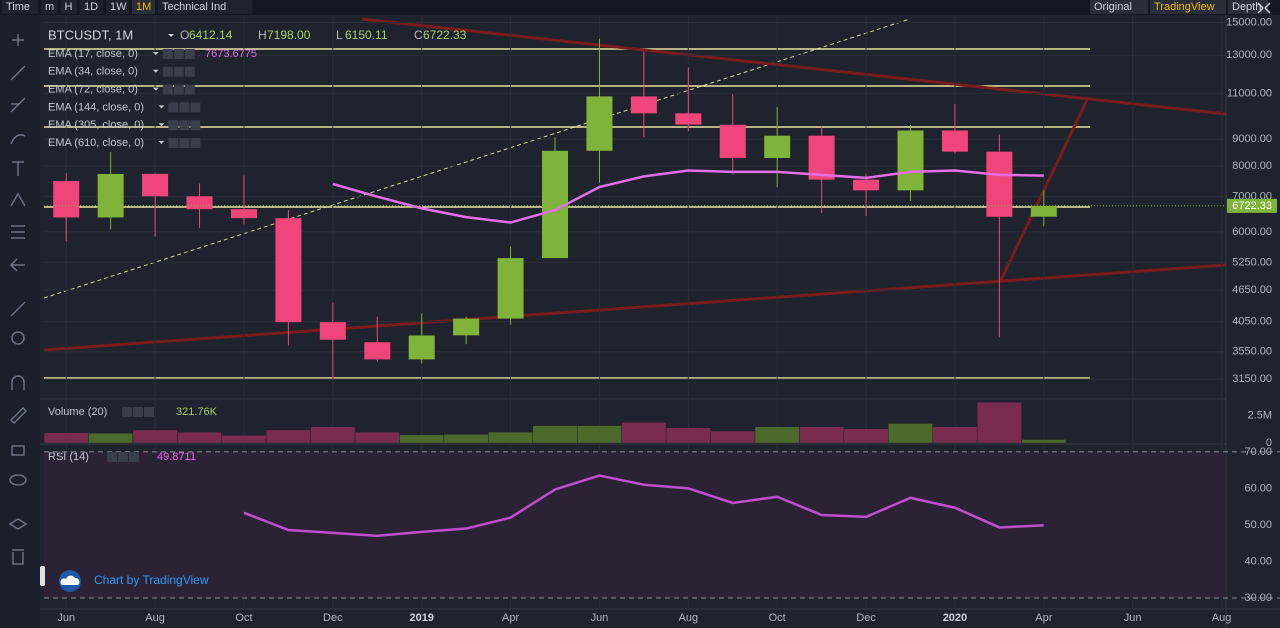 This screenshot has height=628, width=1280. Describe the element at coordinates (42, 576) in the screenshot. I see `scroll-handle` at that location.